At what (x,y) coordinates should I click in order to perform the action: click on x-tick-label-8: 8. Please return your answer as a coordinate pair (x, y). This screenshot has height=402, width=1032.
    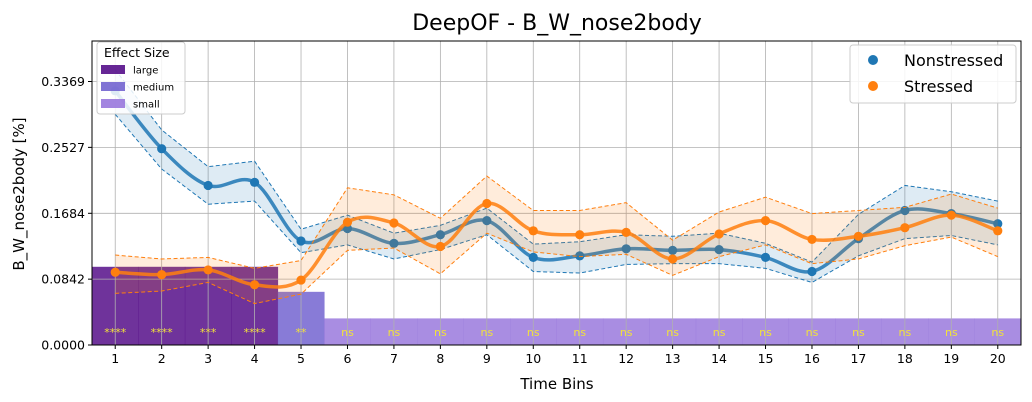
    Looking at the image, I should click on (440, 358).